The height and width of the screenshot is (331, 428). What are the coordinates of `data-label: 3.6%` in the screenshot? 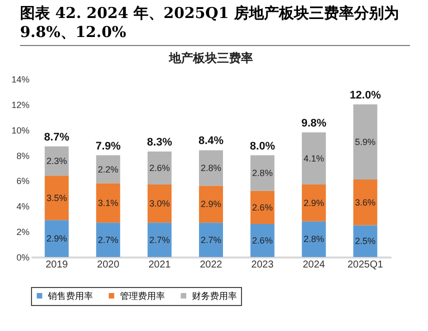 It's located at (365, 202).